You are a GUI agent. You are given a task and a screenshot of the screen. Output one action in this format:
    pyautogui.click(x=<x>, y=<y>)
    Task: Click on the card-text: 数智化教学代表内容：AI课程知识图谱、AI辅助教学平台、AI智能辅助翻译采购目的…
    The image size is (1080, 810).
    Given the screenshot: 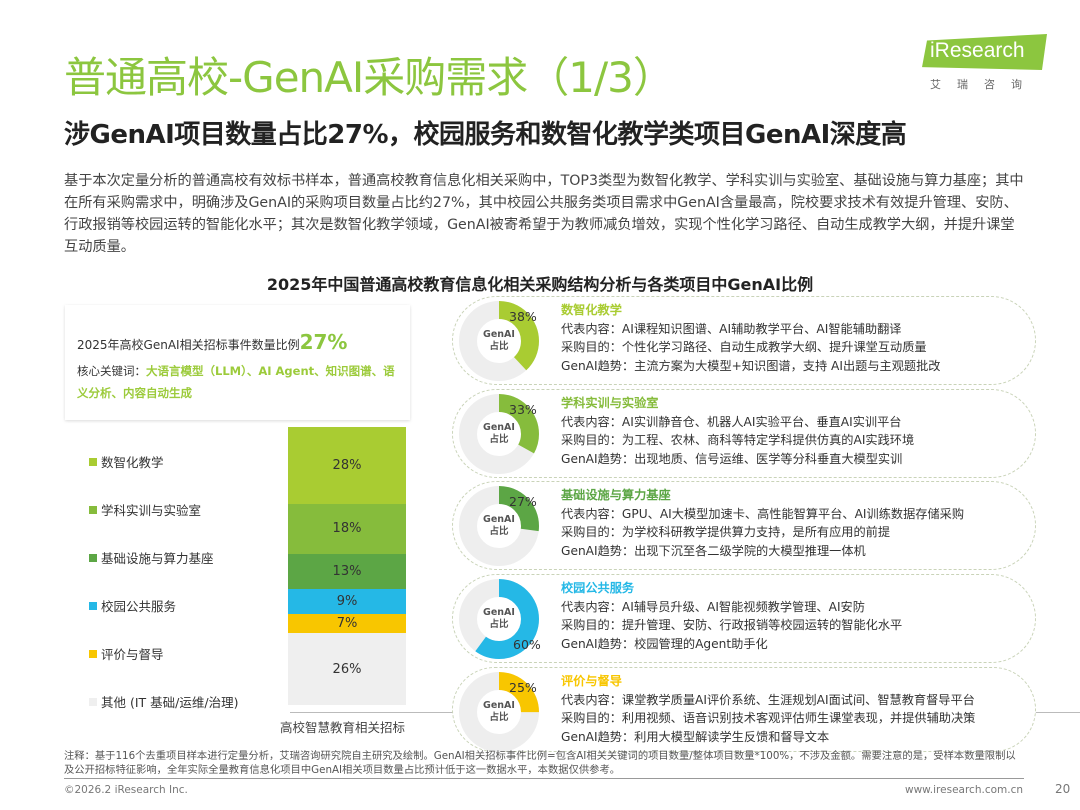 What is the action you would take?
    pyautogui.click(x=751, y=338)
    